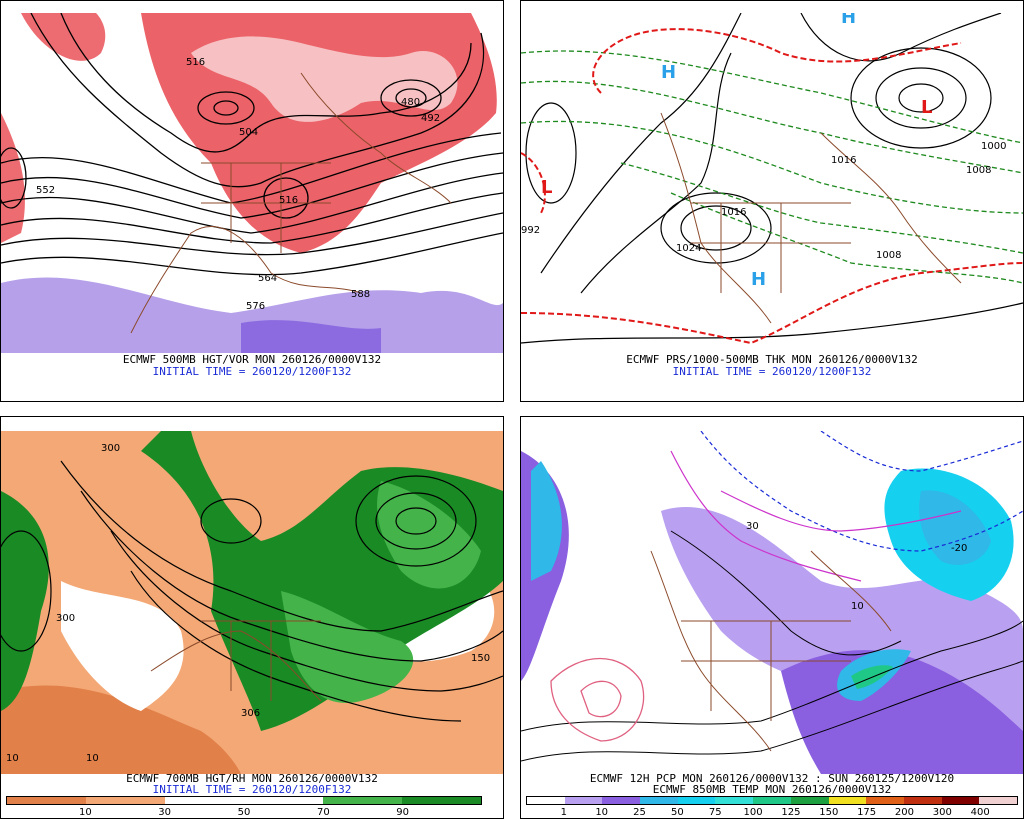 This screenshot has width=1024, height=819. I want to click on rh-colorbar, so click(244, 800).